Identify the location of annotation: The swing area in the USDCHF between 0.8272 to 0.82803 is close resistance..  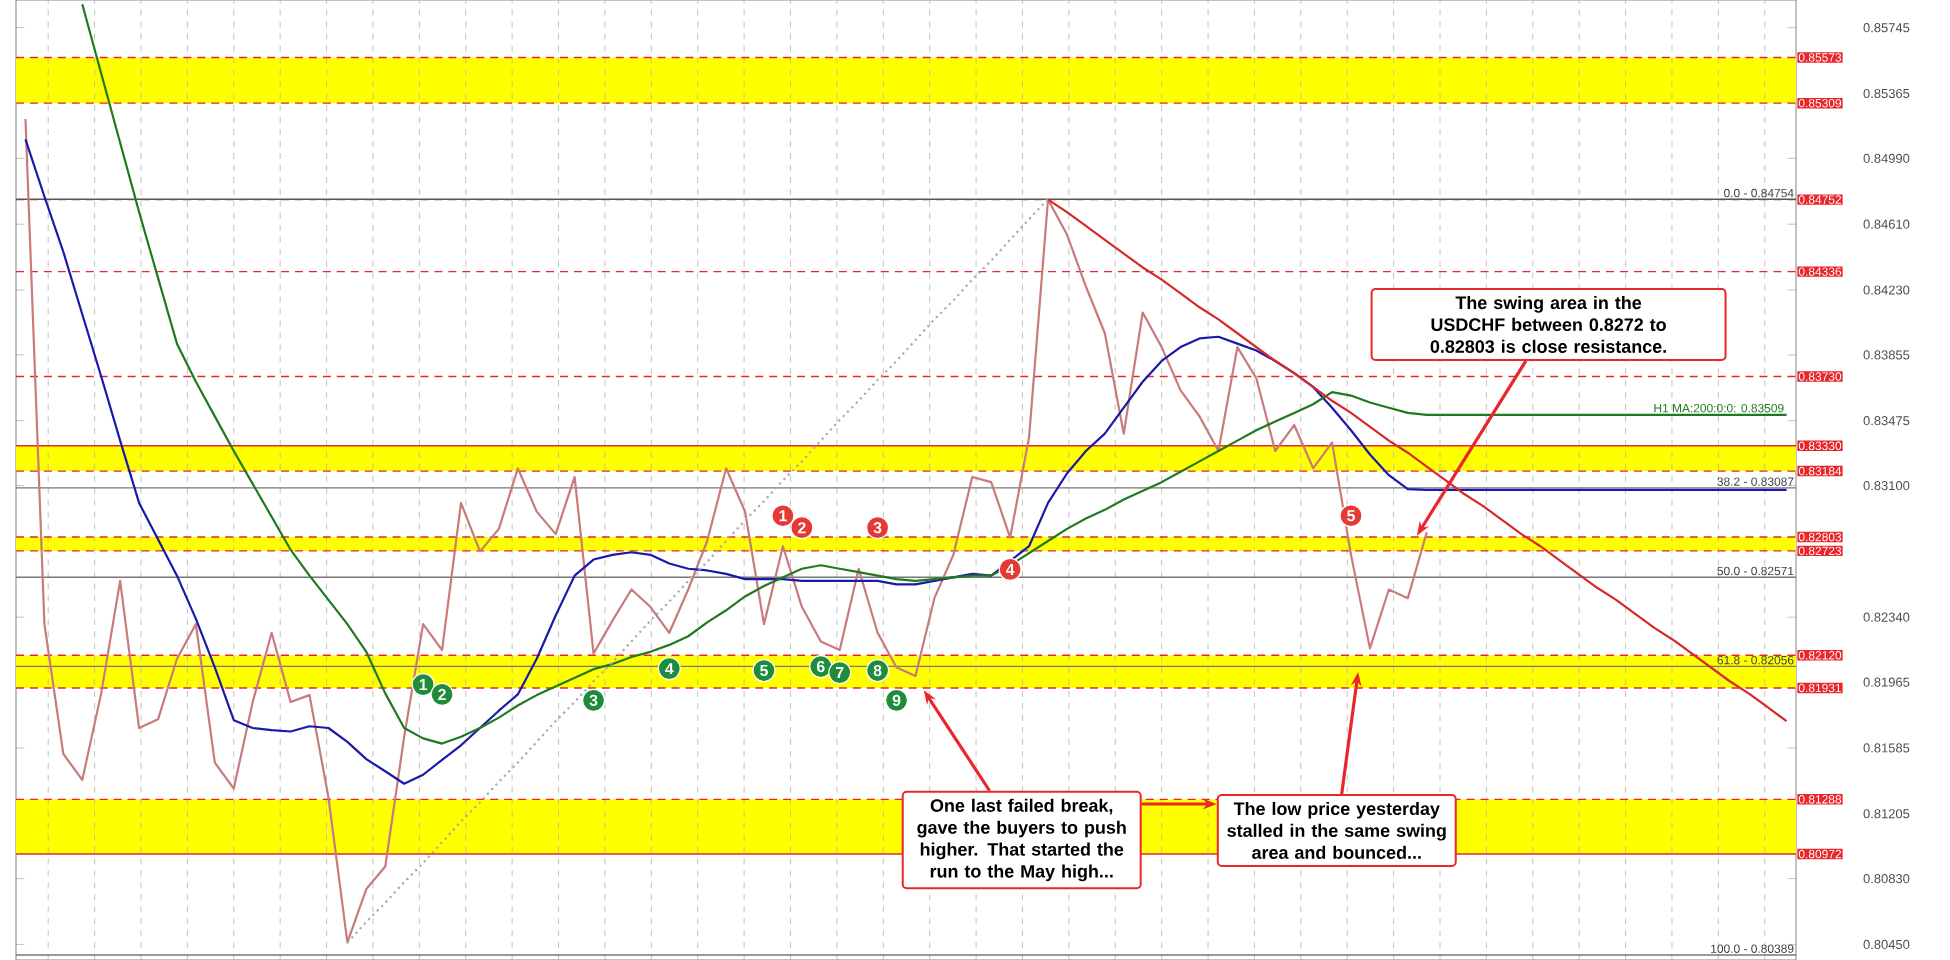
(1548, 324).